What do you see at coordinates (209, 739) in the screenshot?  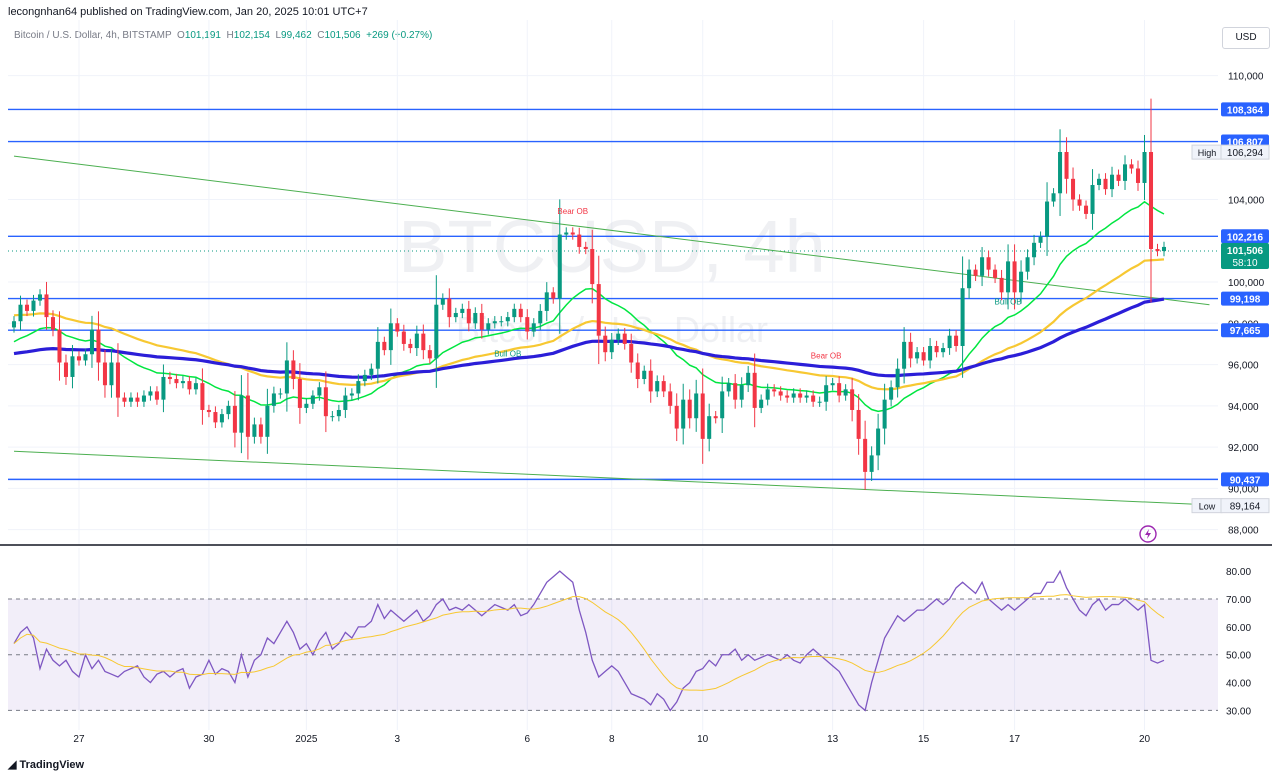 I see `time-tick-label: 30` at bounding box center [209, 739].